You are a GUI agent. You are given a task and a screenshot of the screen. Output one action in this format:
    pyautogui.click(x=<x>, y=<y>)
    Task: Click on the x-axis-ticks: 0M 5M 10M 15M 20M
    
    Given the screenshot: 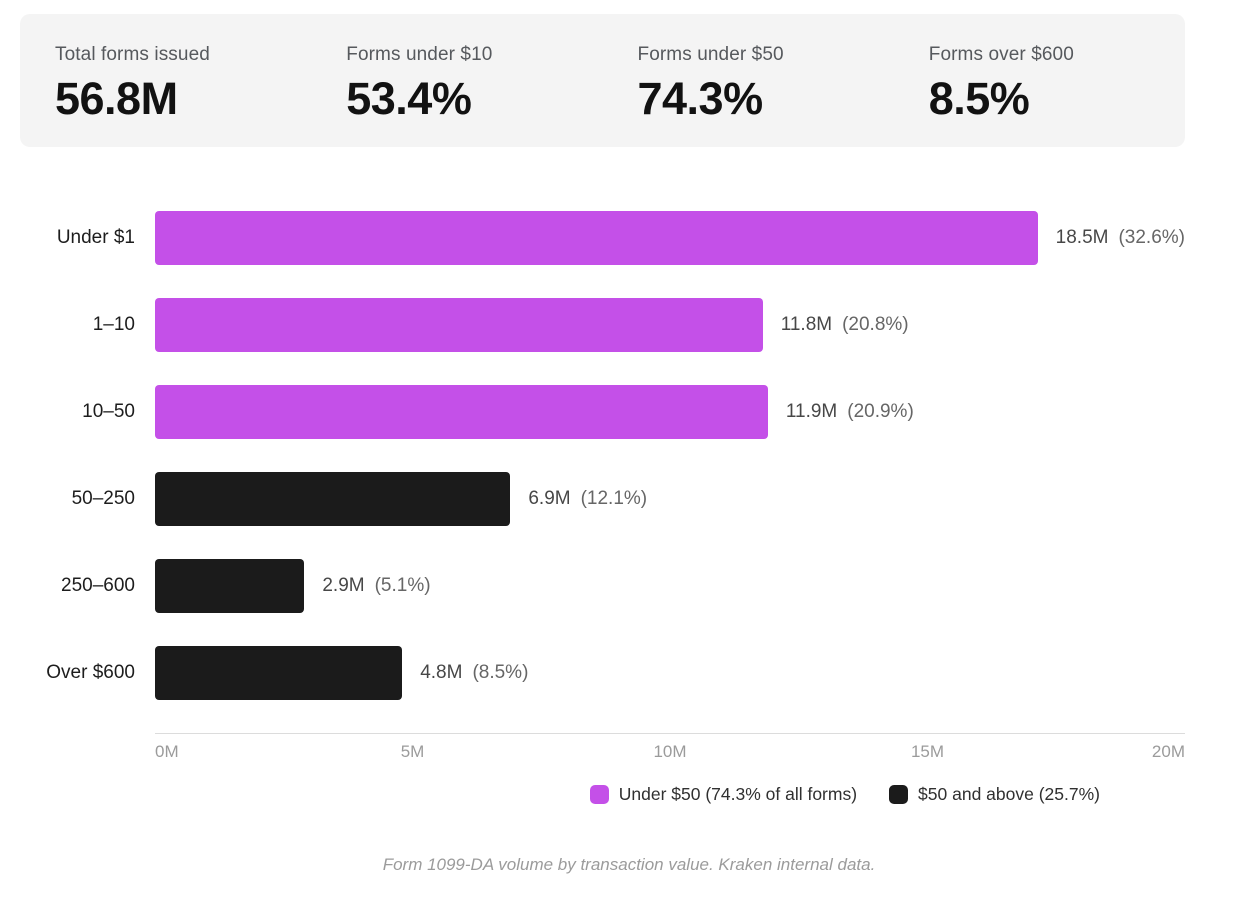 What is the action you would take?
    pyautogui.click(x=670, y=755)
    